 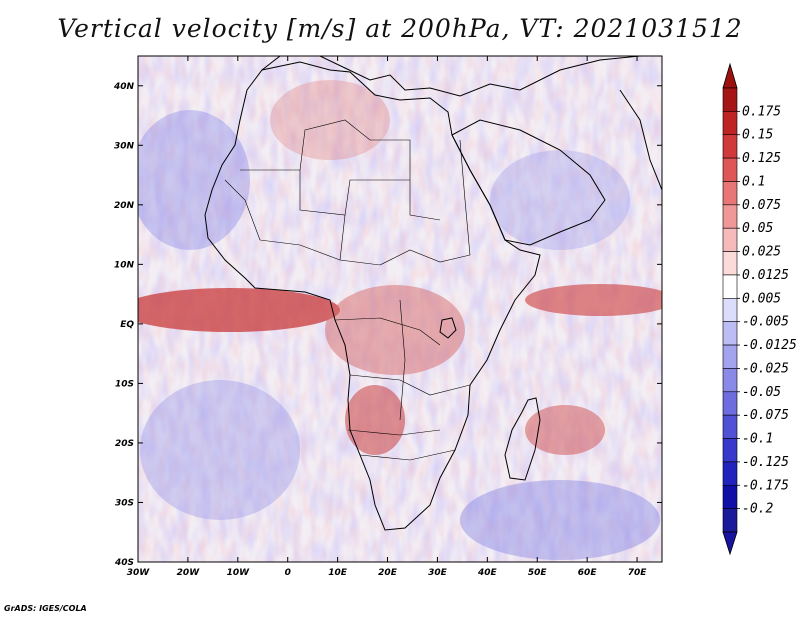 I want to click on lon-tick-label: 40E, so click(x=487, y=573).